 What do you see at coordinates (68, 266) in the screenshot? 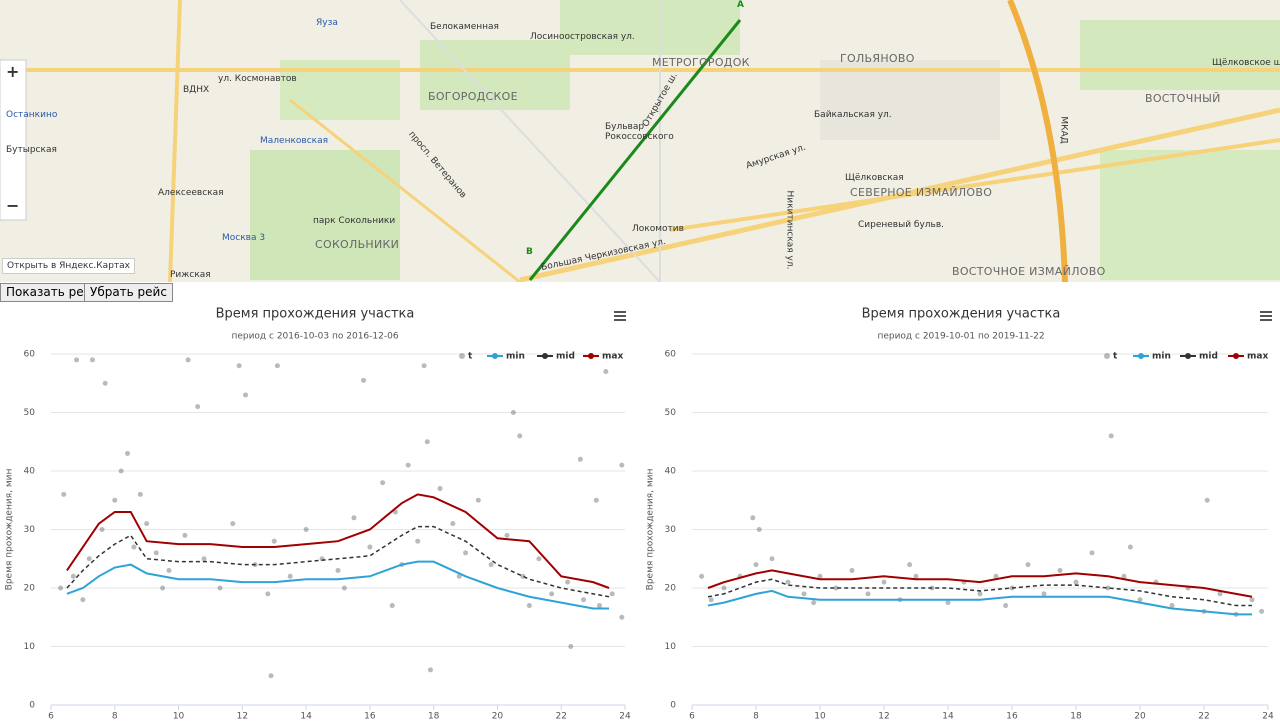
I see `open-link: Открыть в Яндекс.Картах` at bounding box center [68, 266].